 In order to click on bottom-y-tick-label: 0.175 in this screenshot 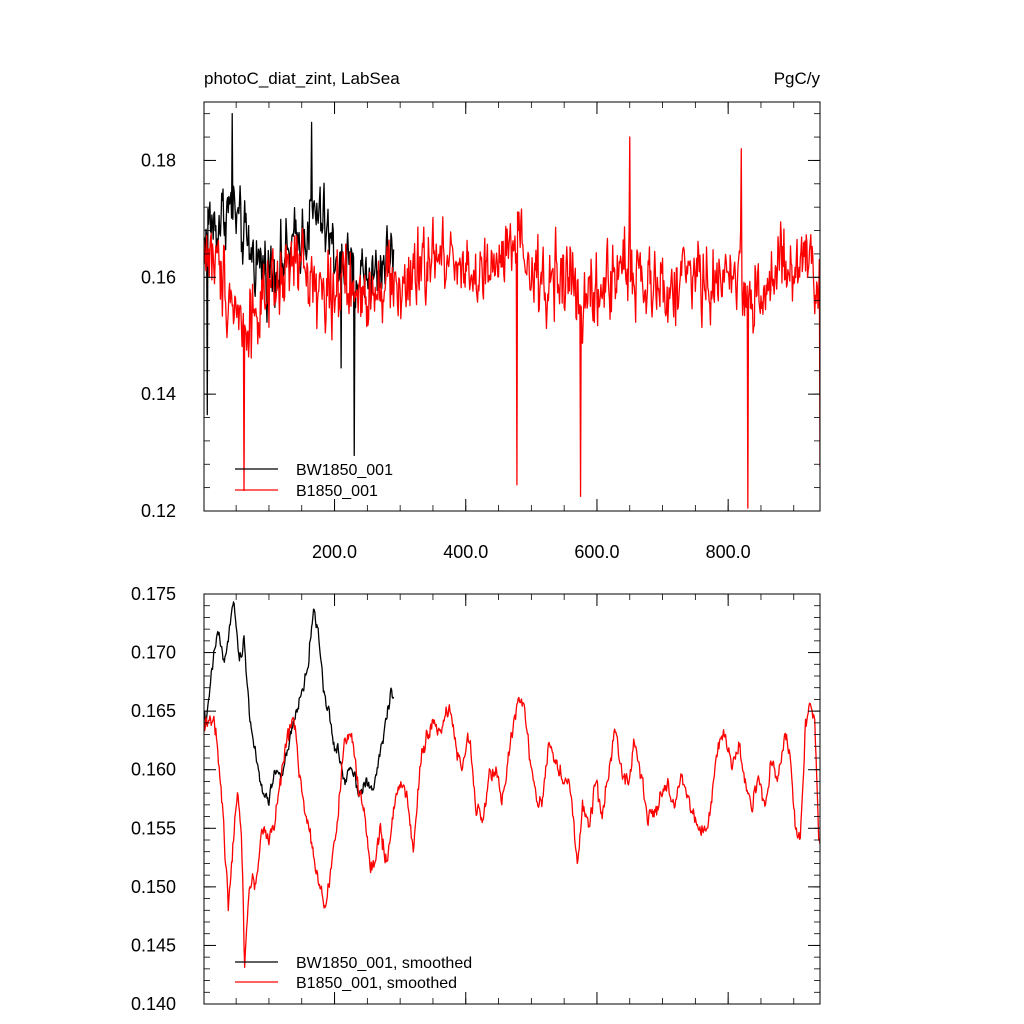, I will do `click(153, 594)`.